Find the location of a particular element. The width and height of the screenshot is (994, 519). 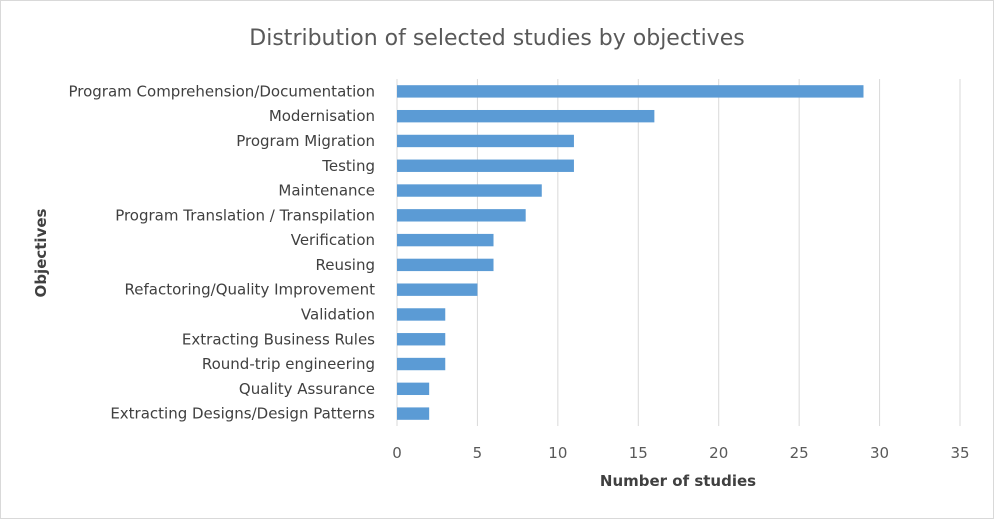

category-label: Maintenance is located at coordinates (326, 191).